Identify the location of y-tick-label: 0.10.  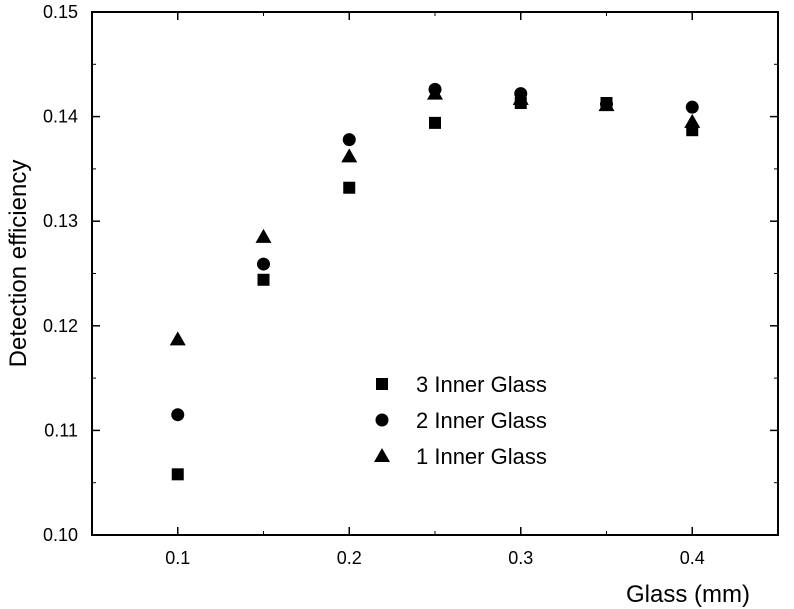
(60, 535).